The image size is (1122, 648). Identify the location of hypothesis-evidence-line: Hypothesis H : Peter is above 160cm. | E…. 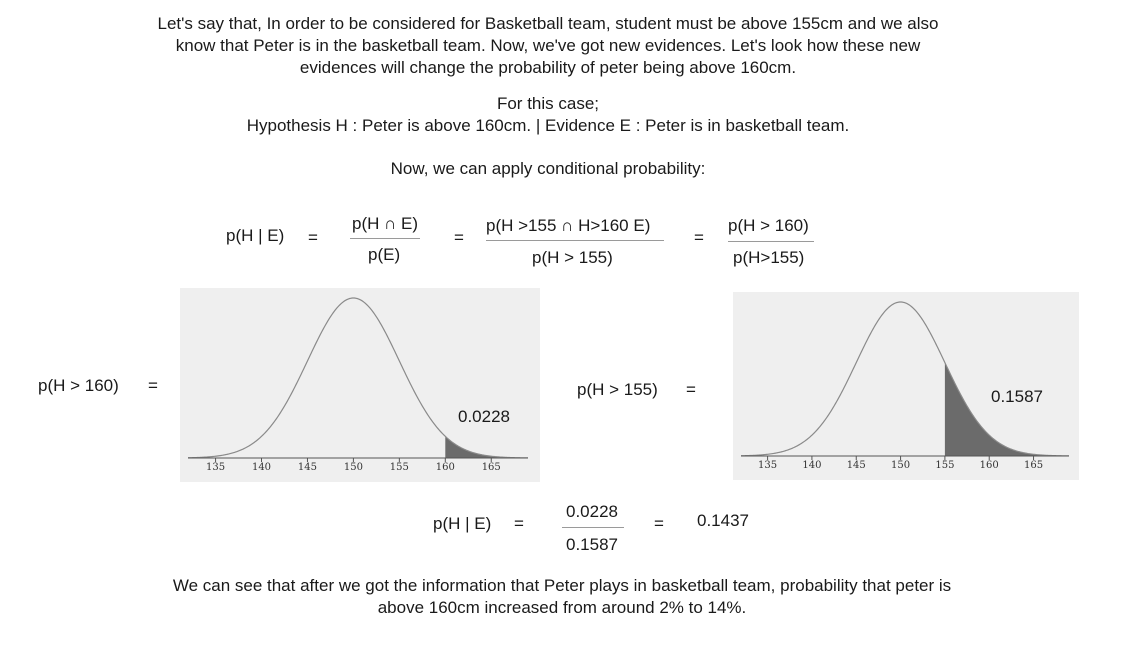
(548, 125).